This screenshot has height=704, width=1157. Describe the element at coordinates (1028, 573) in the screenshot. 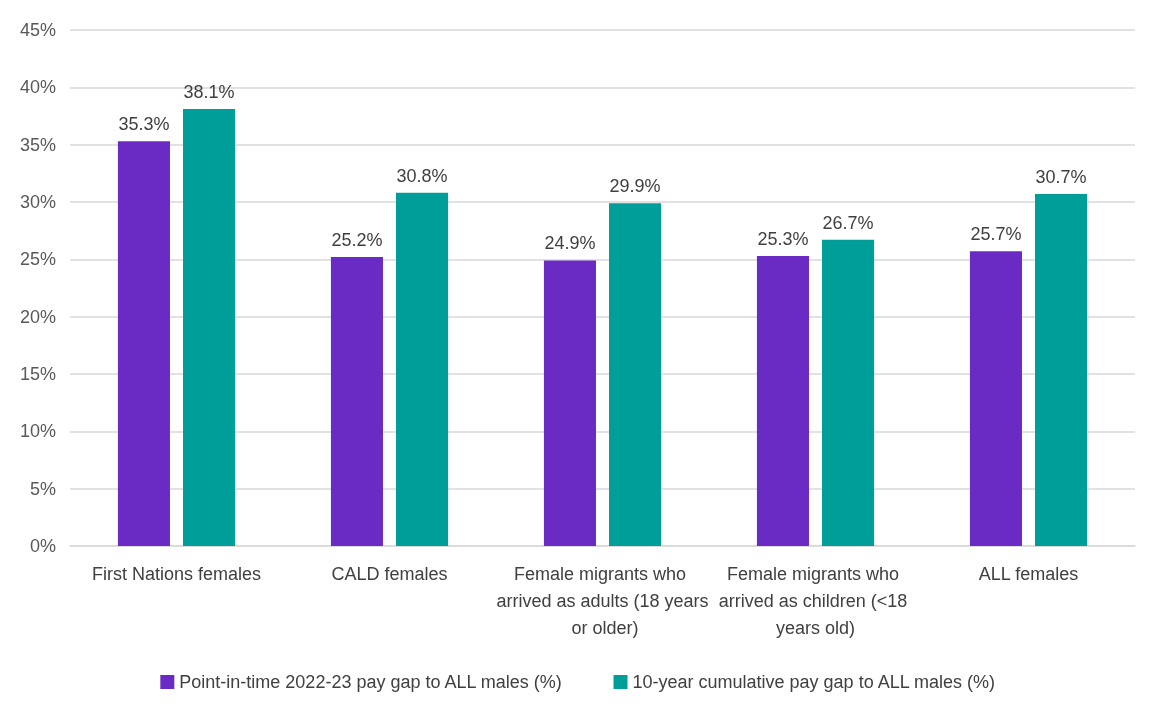

I see `x-tick-label: ALL females` at that location.